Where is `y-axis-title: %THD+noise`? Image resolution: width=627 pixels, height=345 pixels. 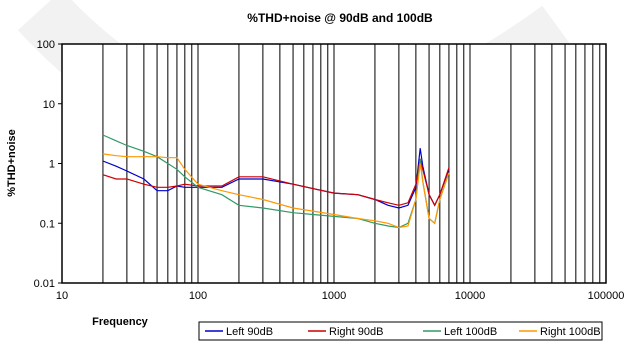
y-axis-title: %THD+noise is located at coordinates (12, 163).